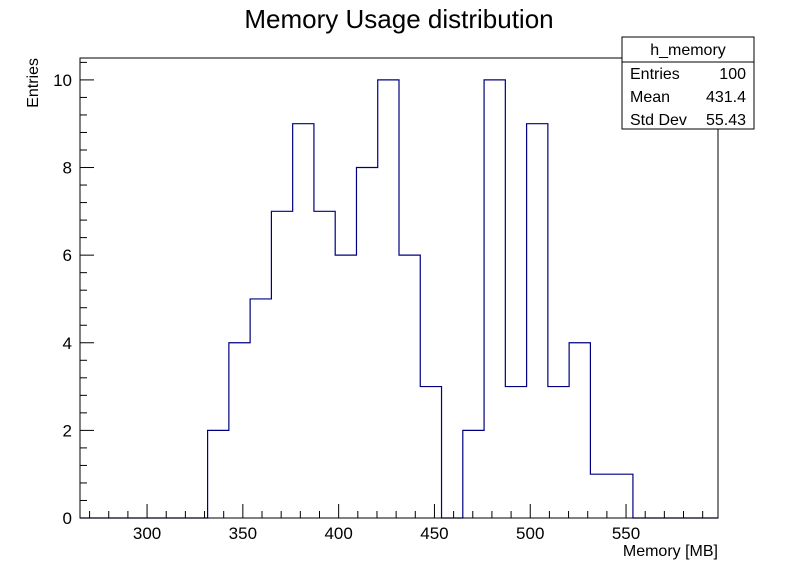 This screenshot has height=576, width=798. Describe the element at coordinates (396, 523) in the screenshot. I see `x-axis-ticks: 300 350 400 450 500 550` at that location.